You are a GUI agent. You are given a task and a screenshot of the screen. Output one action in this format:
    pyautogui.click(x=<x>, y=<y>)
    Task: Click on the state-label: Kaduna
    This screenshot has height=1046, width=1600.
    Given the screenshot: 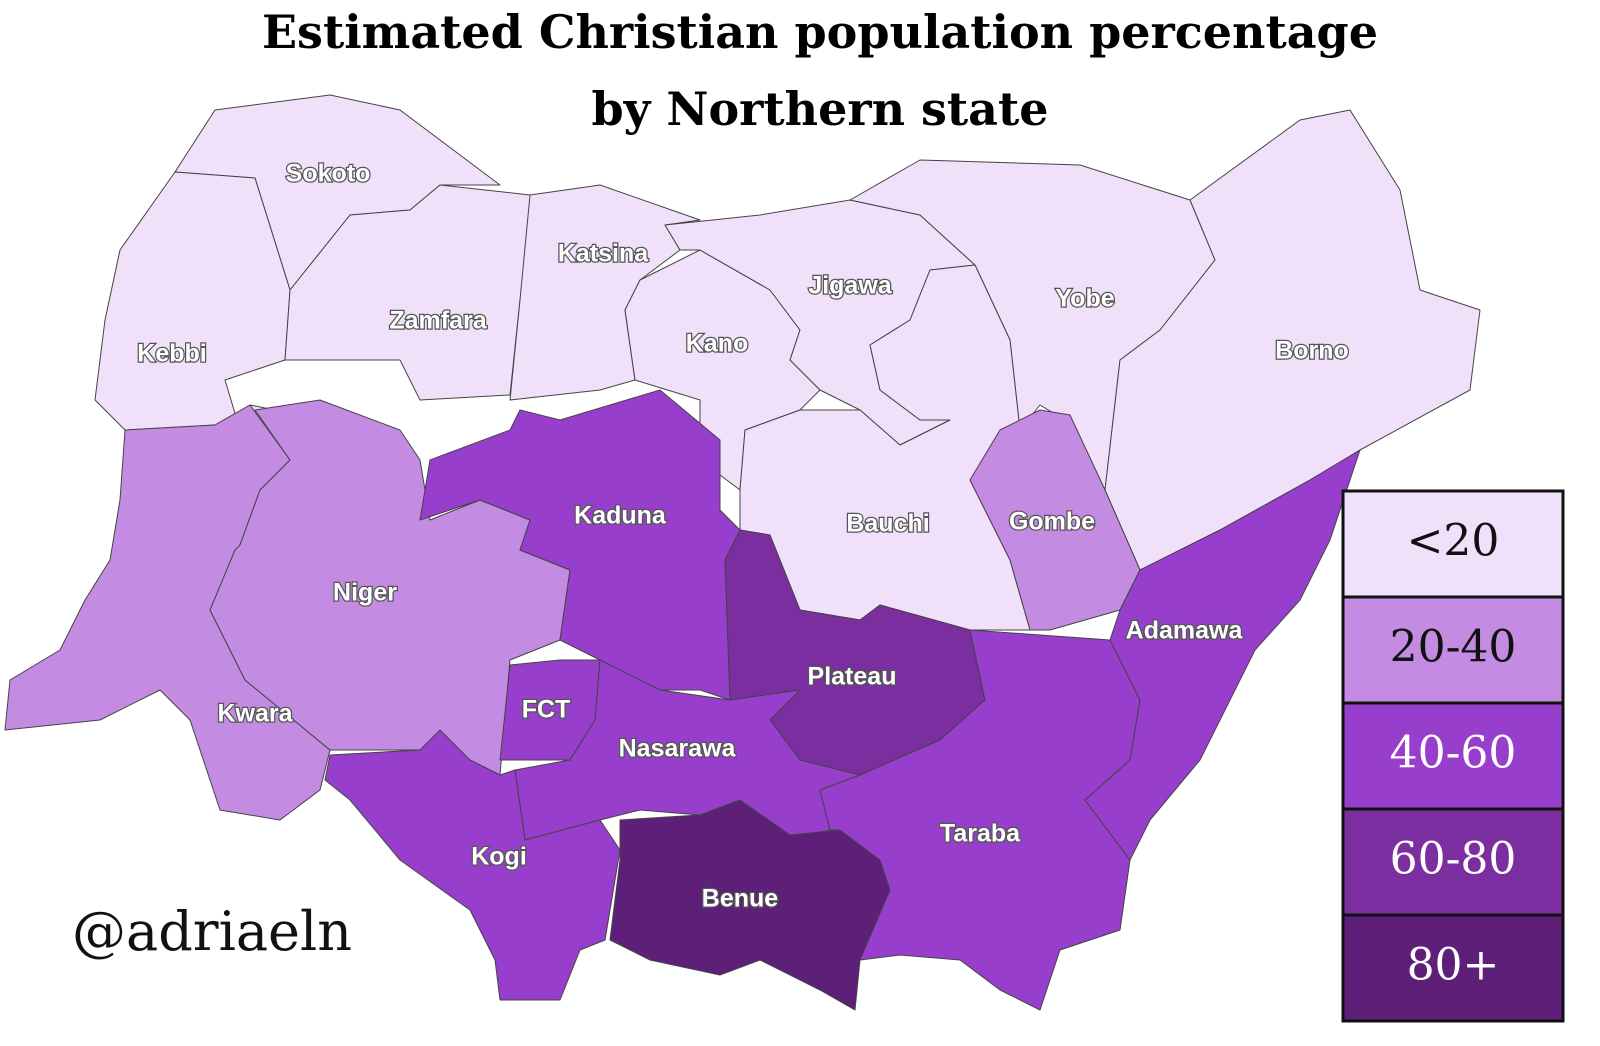 What is the action you would take?
    pyautogui.click(x=620, y=516)
    